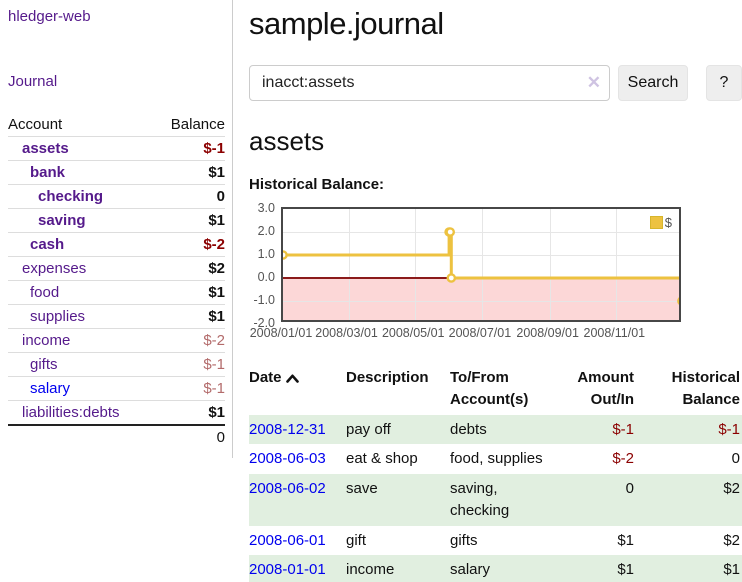 This screenshot has height=582, width=742. Describe the element at coordinates (44, 364) in the screenshot. I see `sidebar-account-link: gifts` at that location.